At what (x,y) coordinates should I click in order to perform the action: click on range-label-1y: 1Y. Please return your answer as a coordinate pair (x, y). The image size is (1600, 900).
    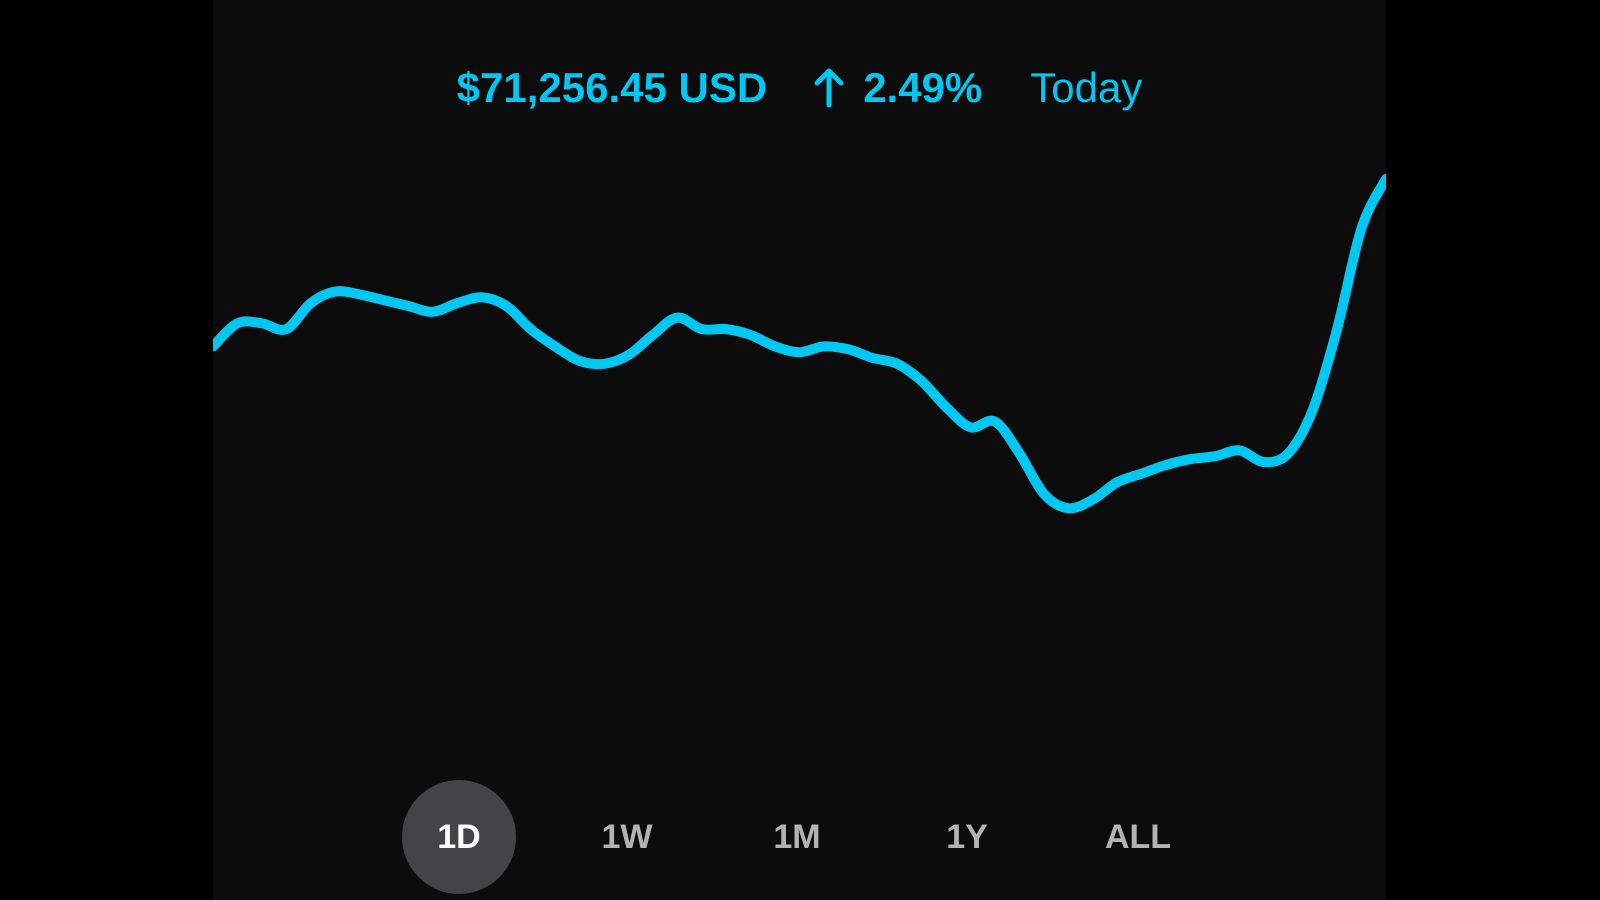
    Looking at the image, I should click on (967, 836).